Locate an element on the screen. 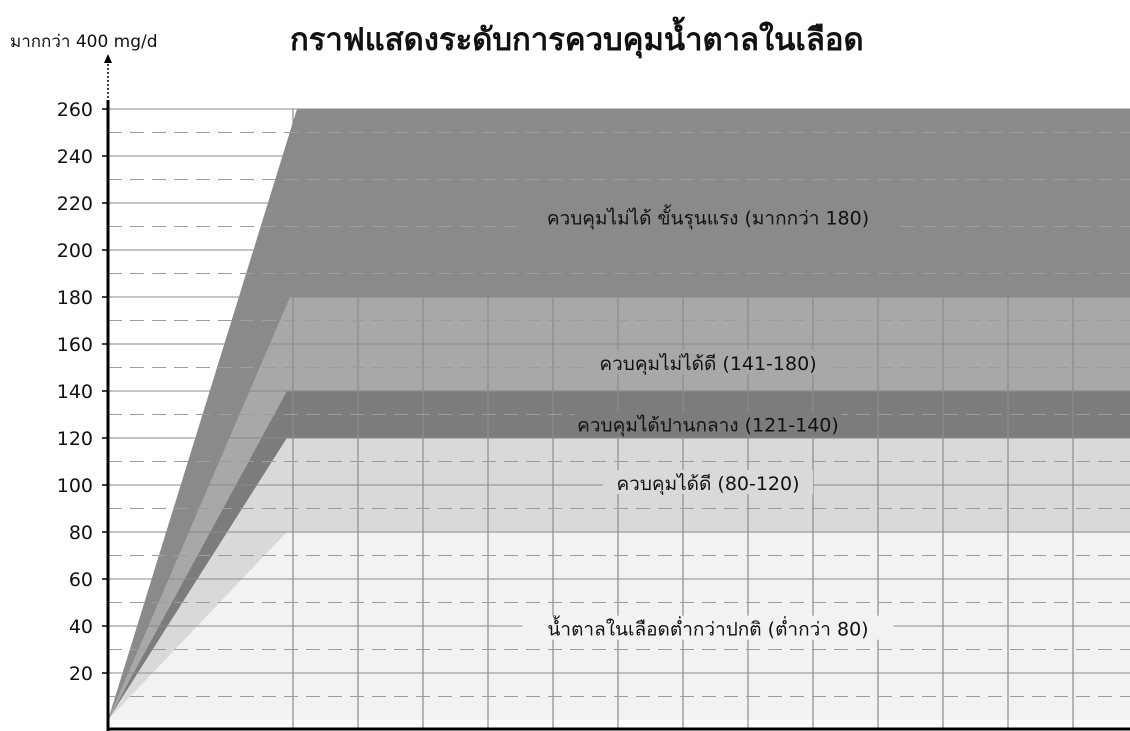 The height and width of the screenshot is (731, 1130). y-tick-label: 60 is located at coordinates (81, 580).